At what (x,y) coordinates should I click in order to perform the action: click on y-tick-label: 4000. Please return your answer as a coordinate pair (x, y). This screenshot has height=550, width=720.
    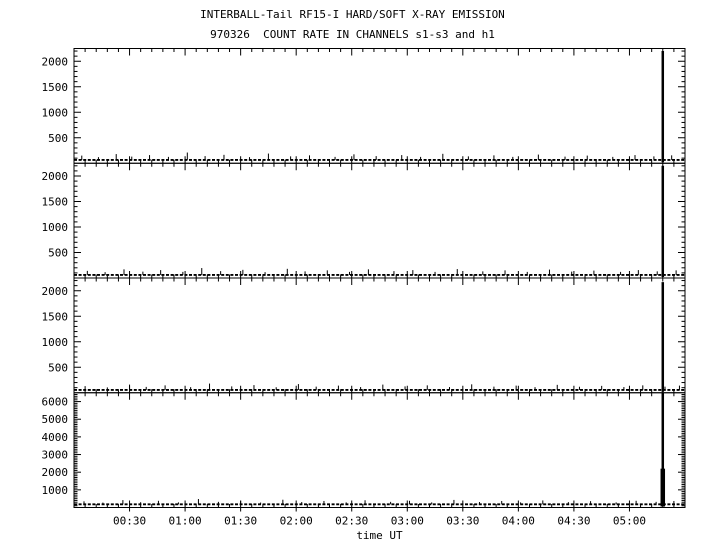
    Looking at the image, I should click on (55, 437).